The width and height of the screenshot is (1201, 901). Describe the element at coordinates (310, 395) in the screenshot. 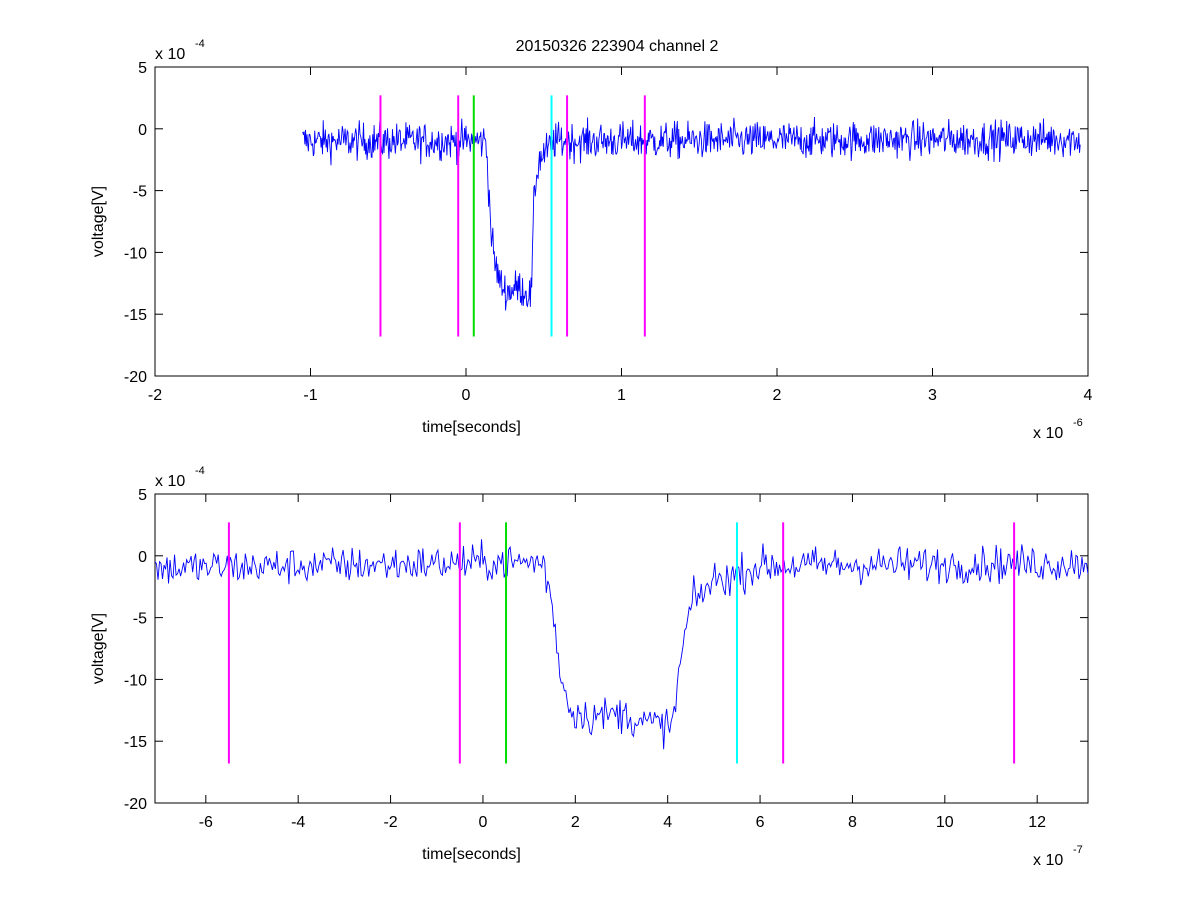

I see `x-tick-label: -1` at that location.